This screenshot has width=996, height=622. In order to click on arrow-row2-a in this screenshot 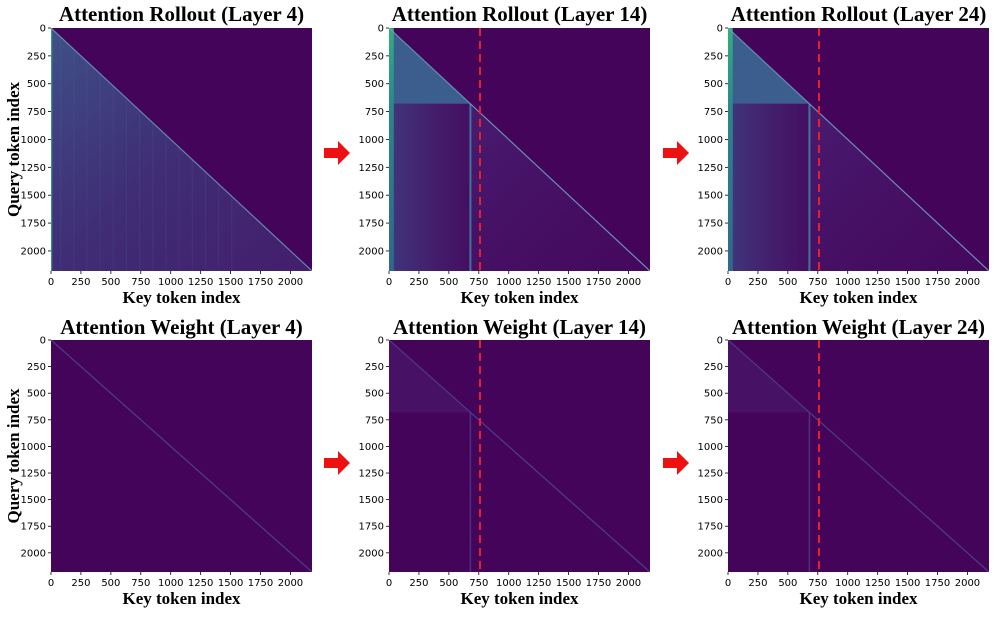, I will do `click(337, 463)`.